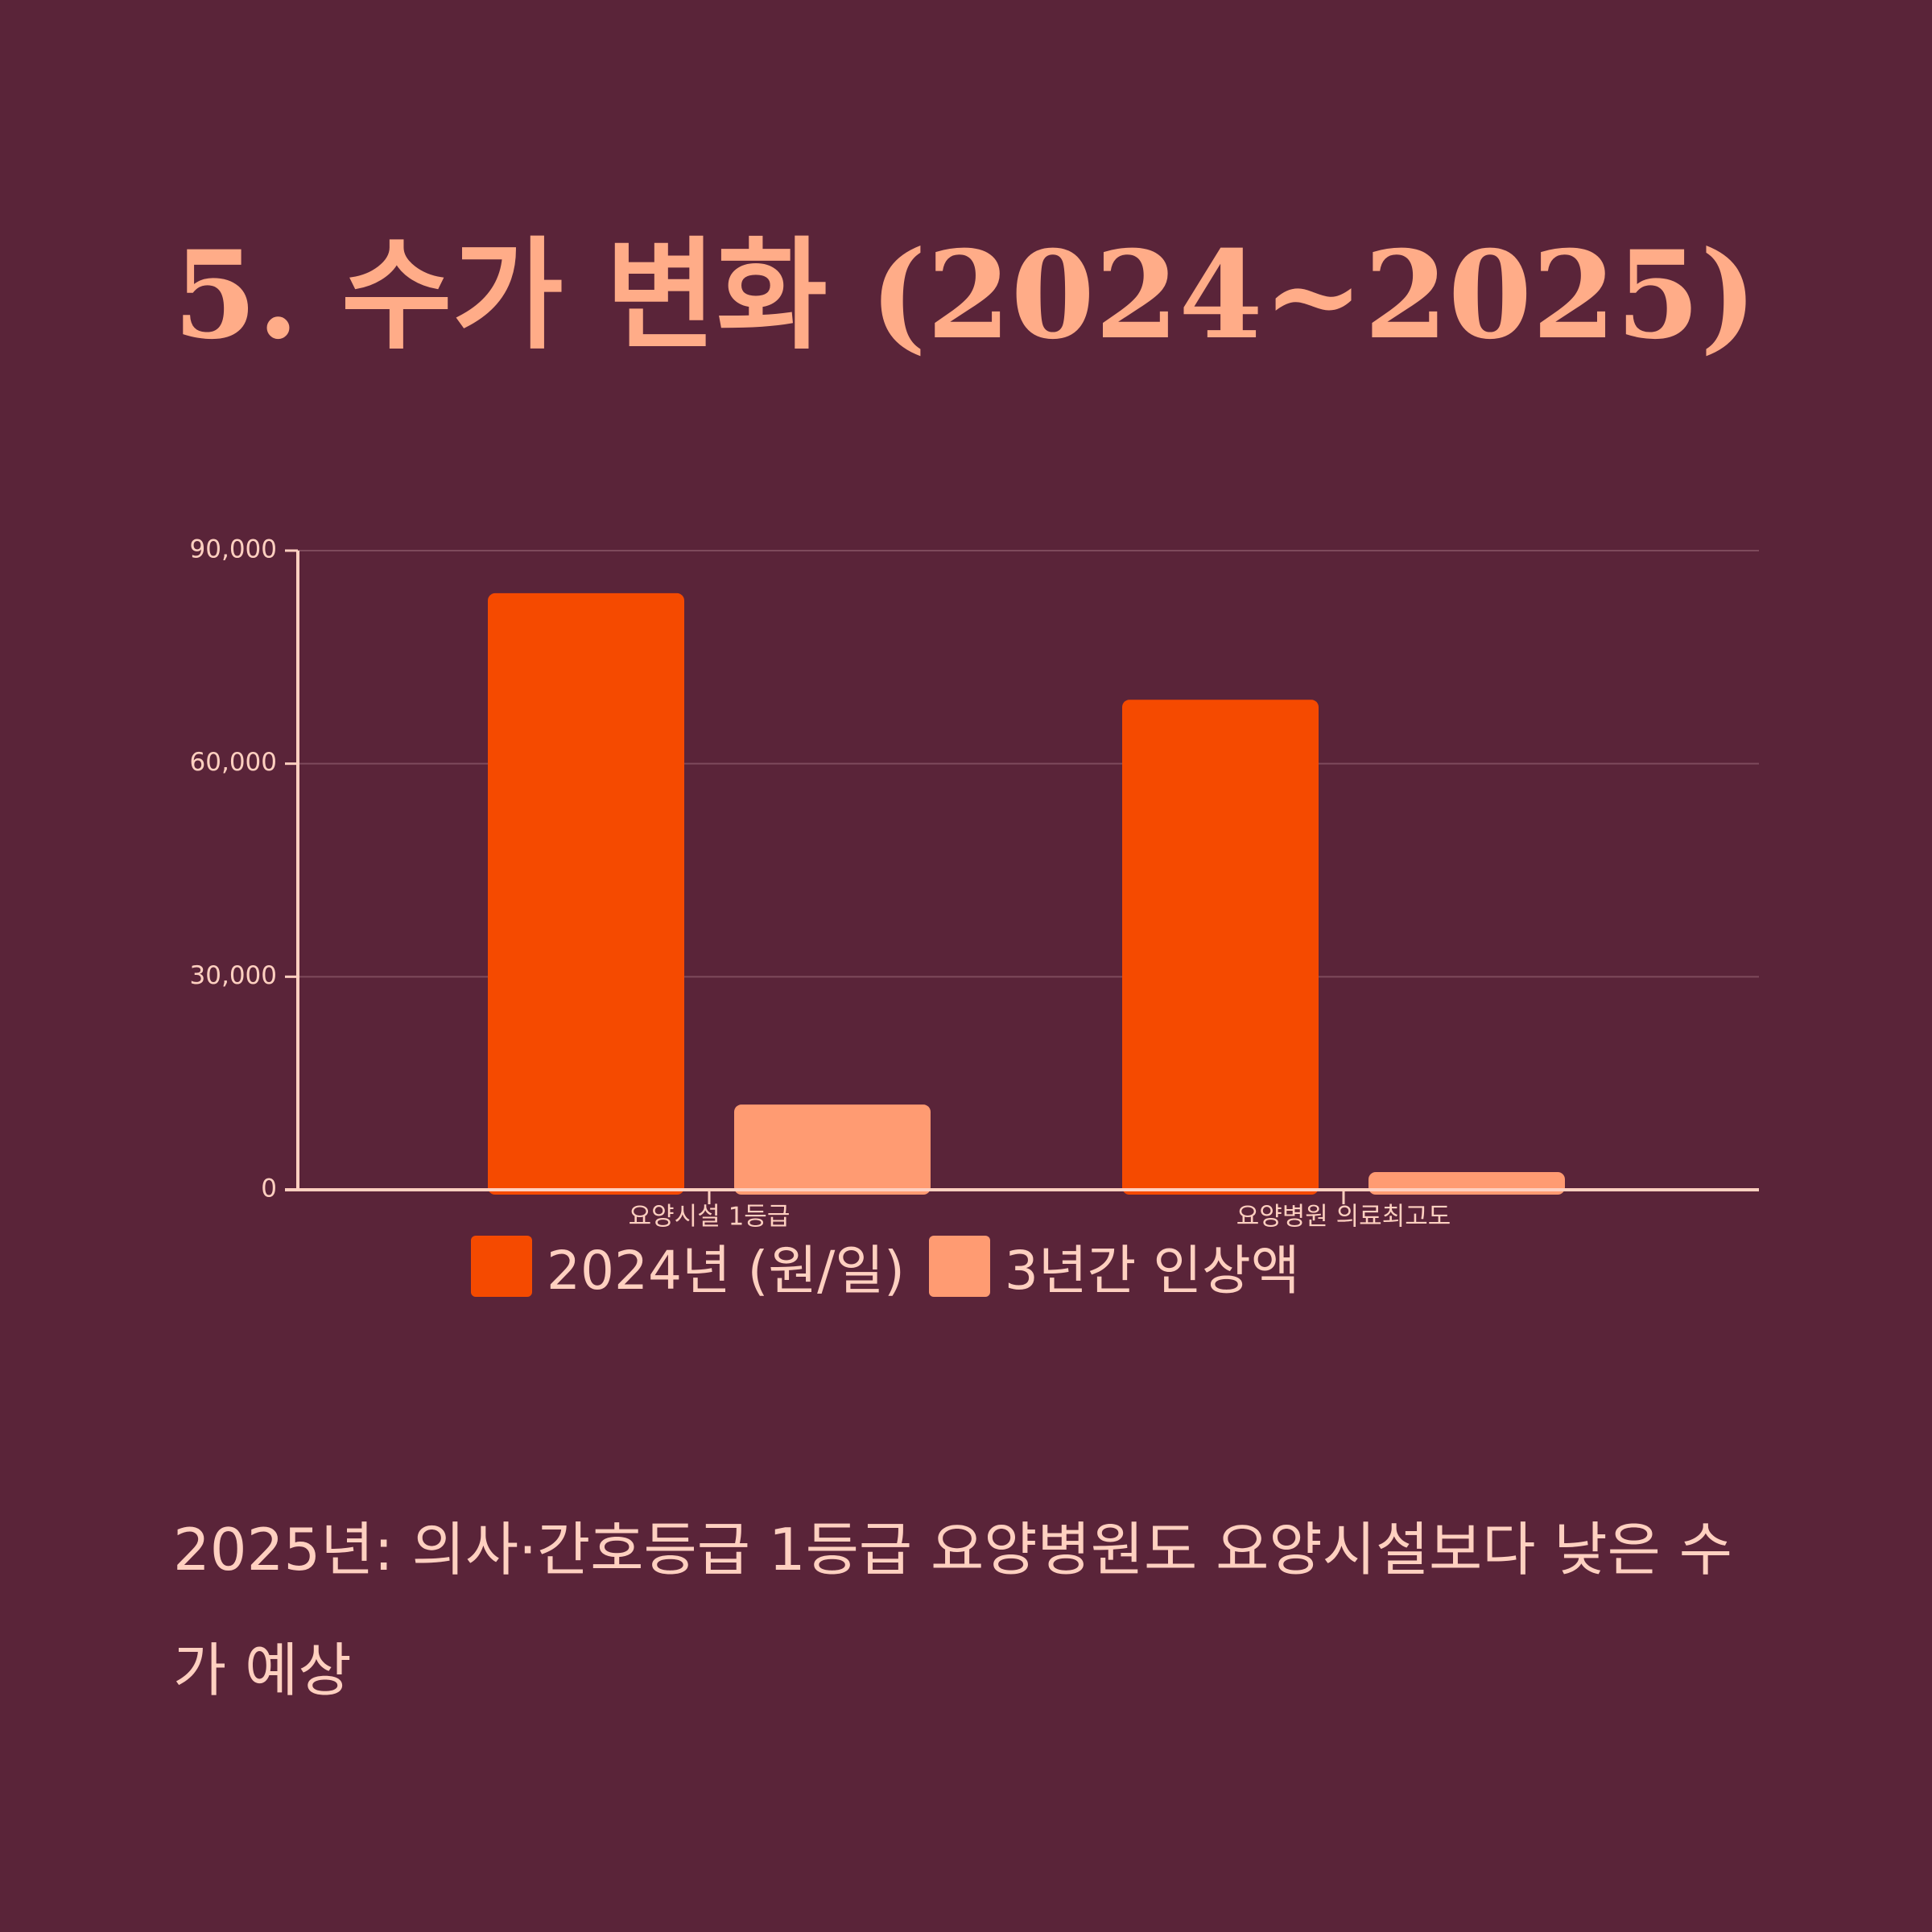 This screenshot has width=1932, height=1932. Describe the element at coordinates (501, 1266) in the screenshot. I see `legend-swatch-2024` at that location.